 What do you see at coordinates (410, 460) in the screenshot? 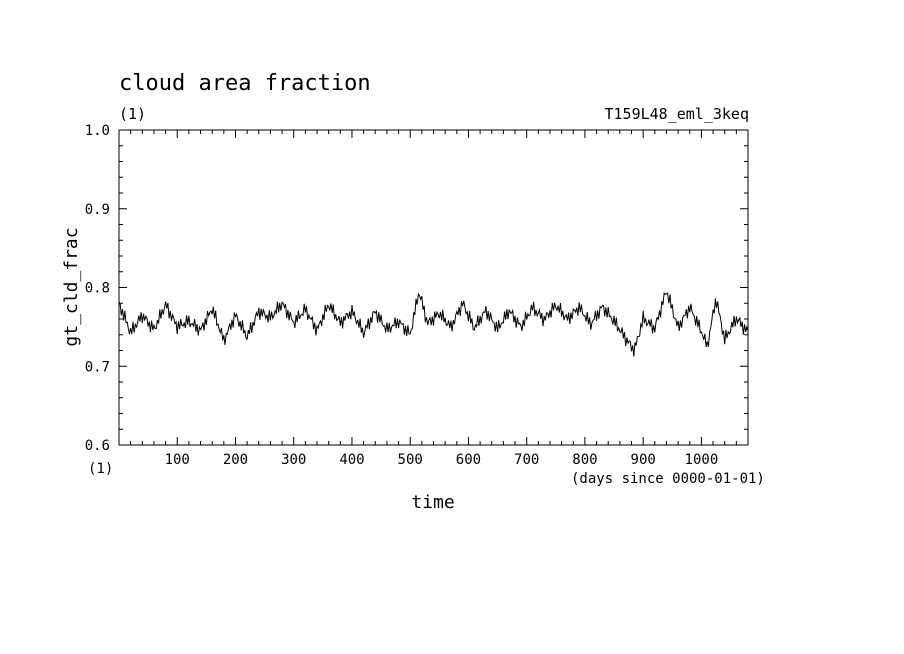
I see `x-tick-label: 500` at bounding box center [410, 460].